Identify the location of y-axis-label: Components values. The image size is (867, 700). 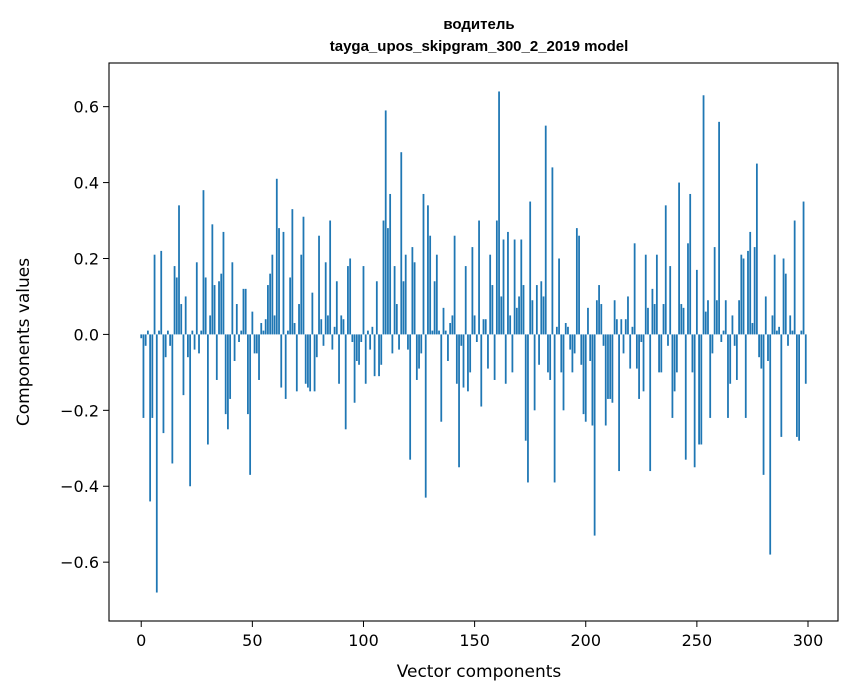
(24, 342).